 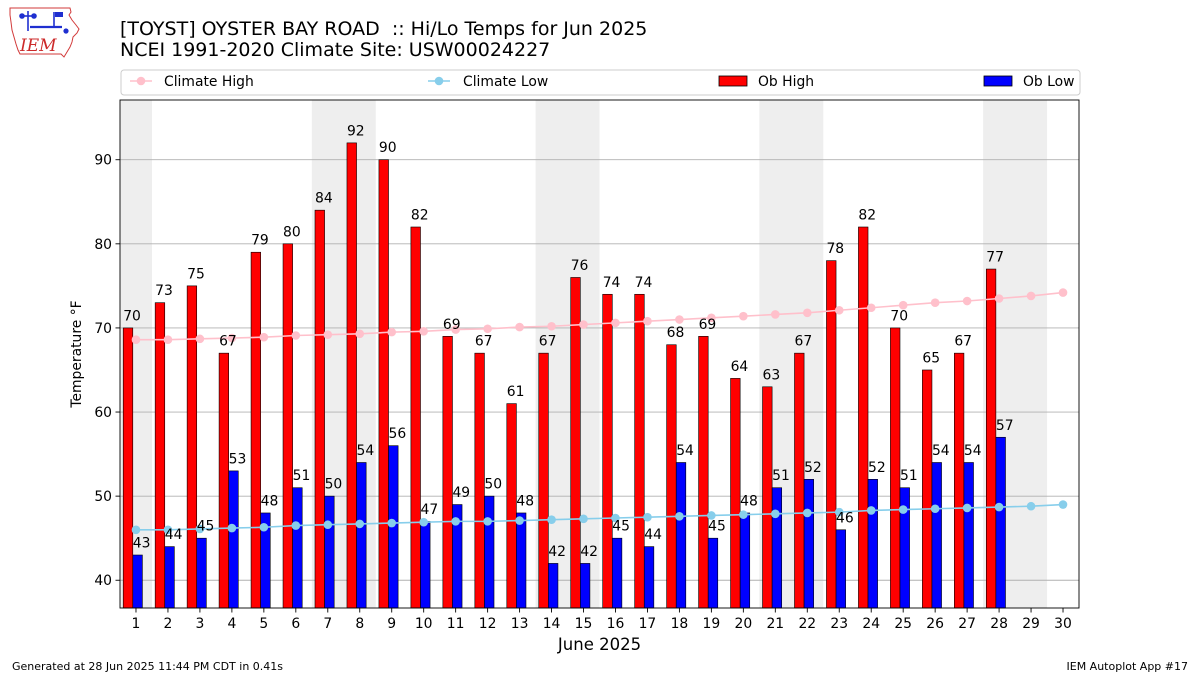 I want to click on legend-item-climate-high: Climate High, so click(x=192, y=82).